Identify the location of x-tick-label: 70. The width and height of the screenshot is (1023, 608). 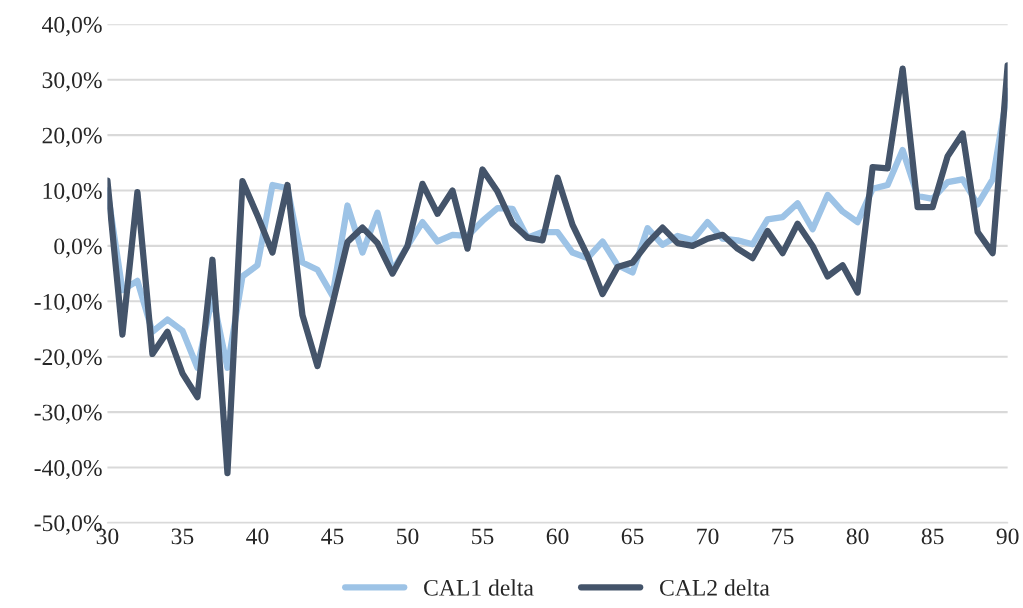
(708, 536).